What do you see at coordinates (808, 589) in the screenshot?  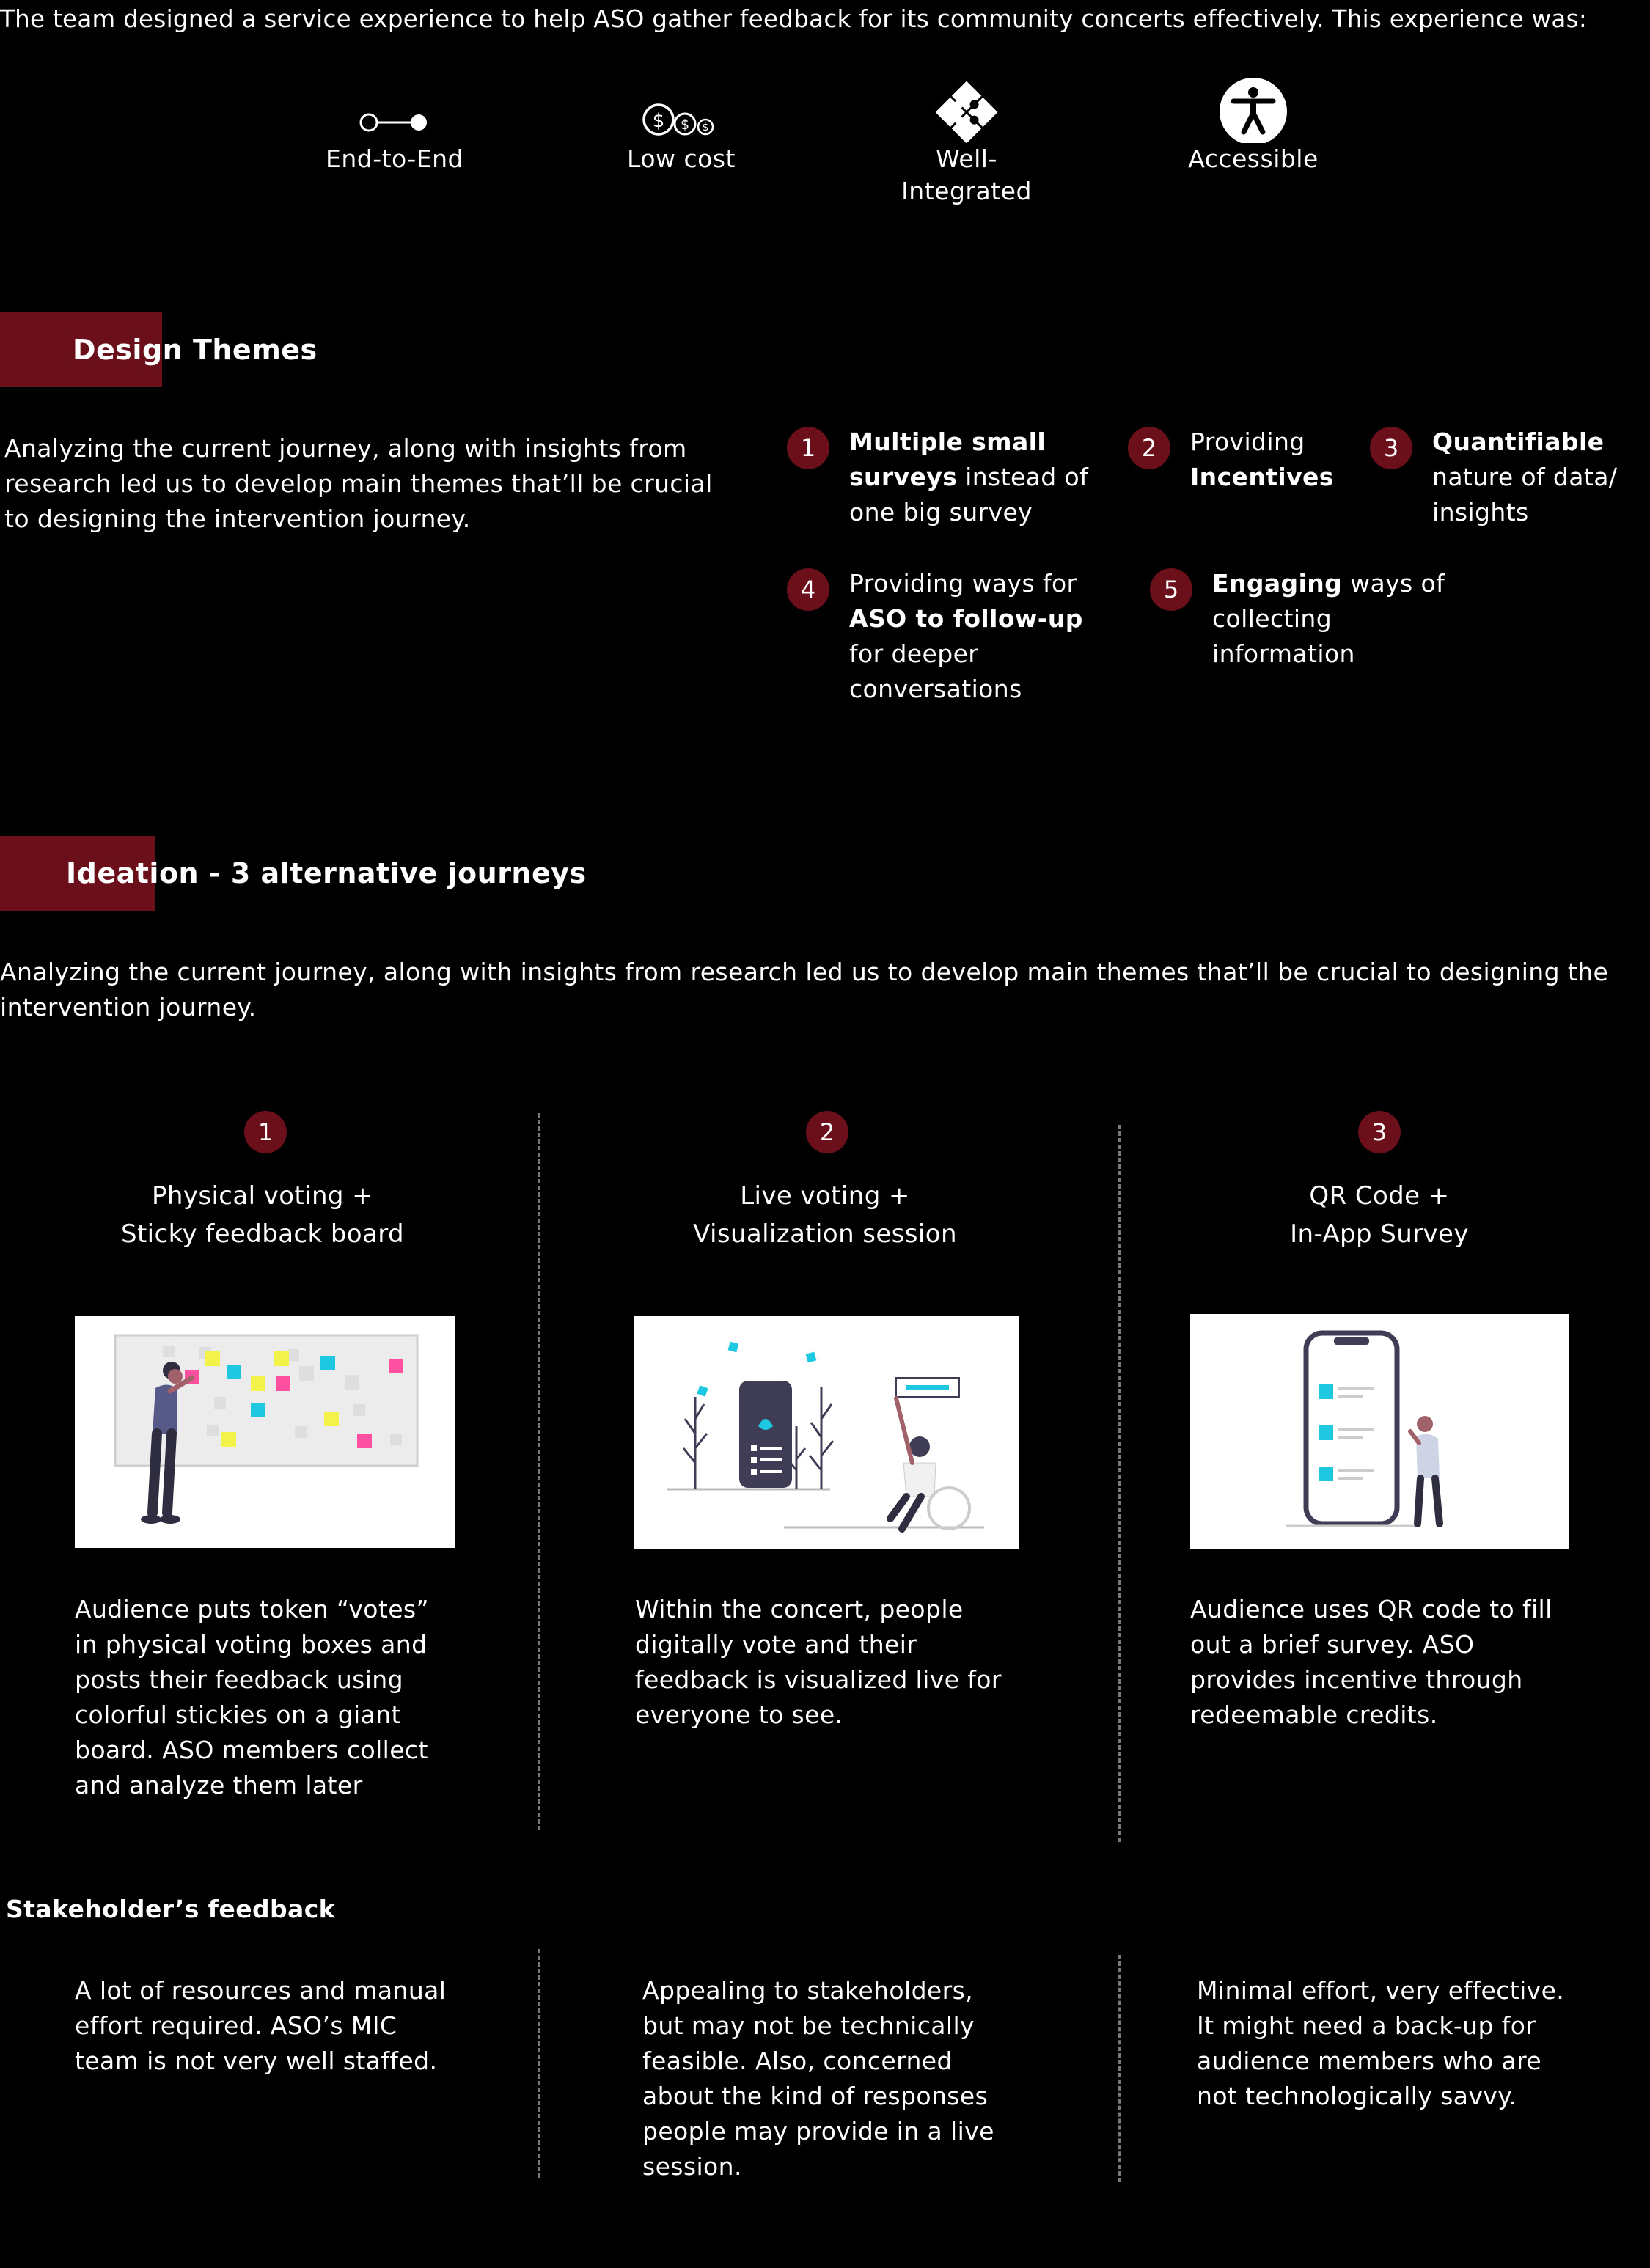 I see `theme-number-badge: 4` at bounding box center [808, 589].